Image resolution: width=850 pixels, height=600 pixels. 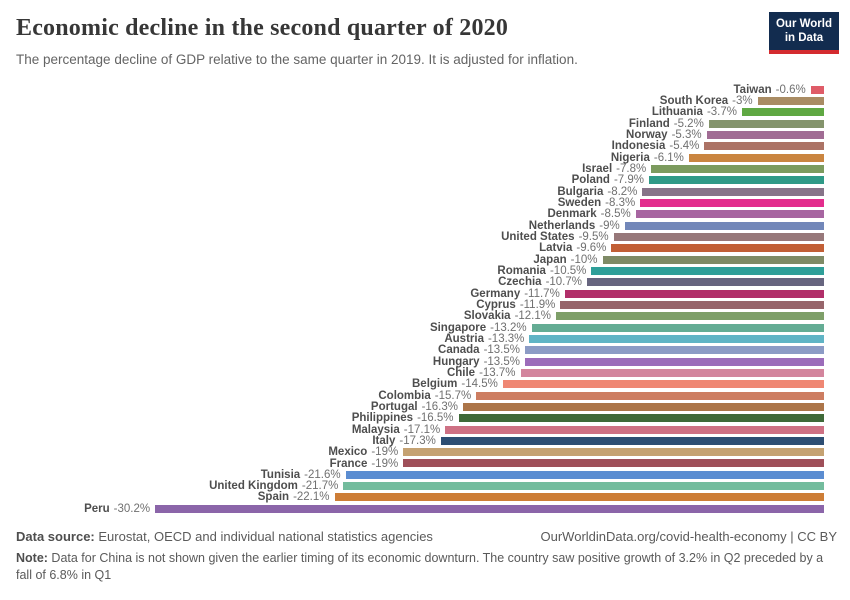 I want to click on country-label: Chile, so click(x=461, y=372).